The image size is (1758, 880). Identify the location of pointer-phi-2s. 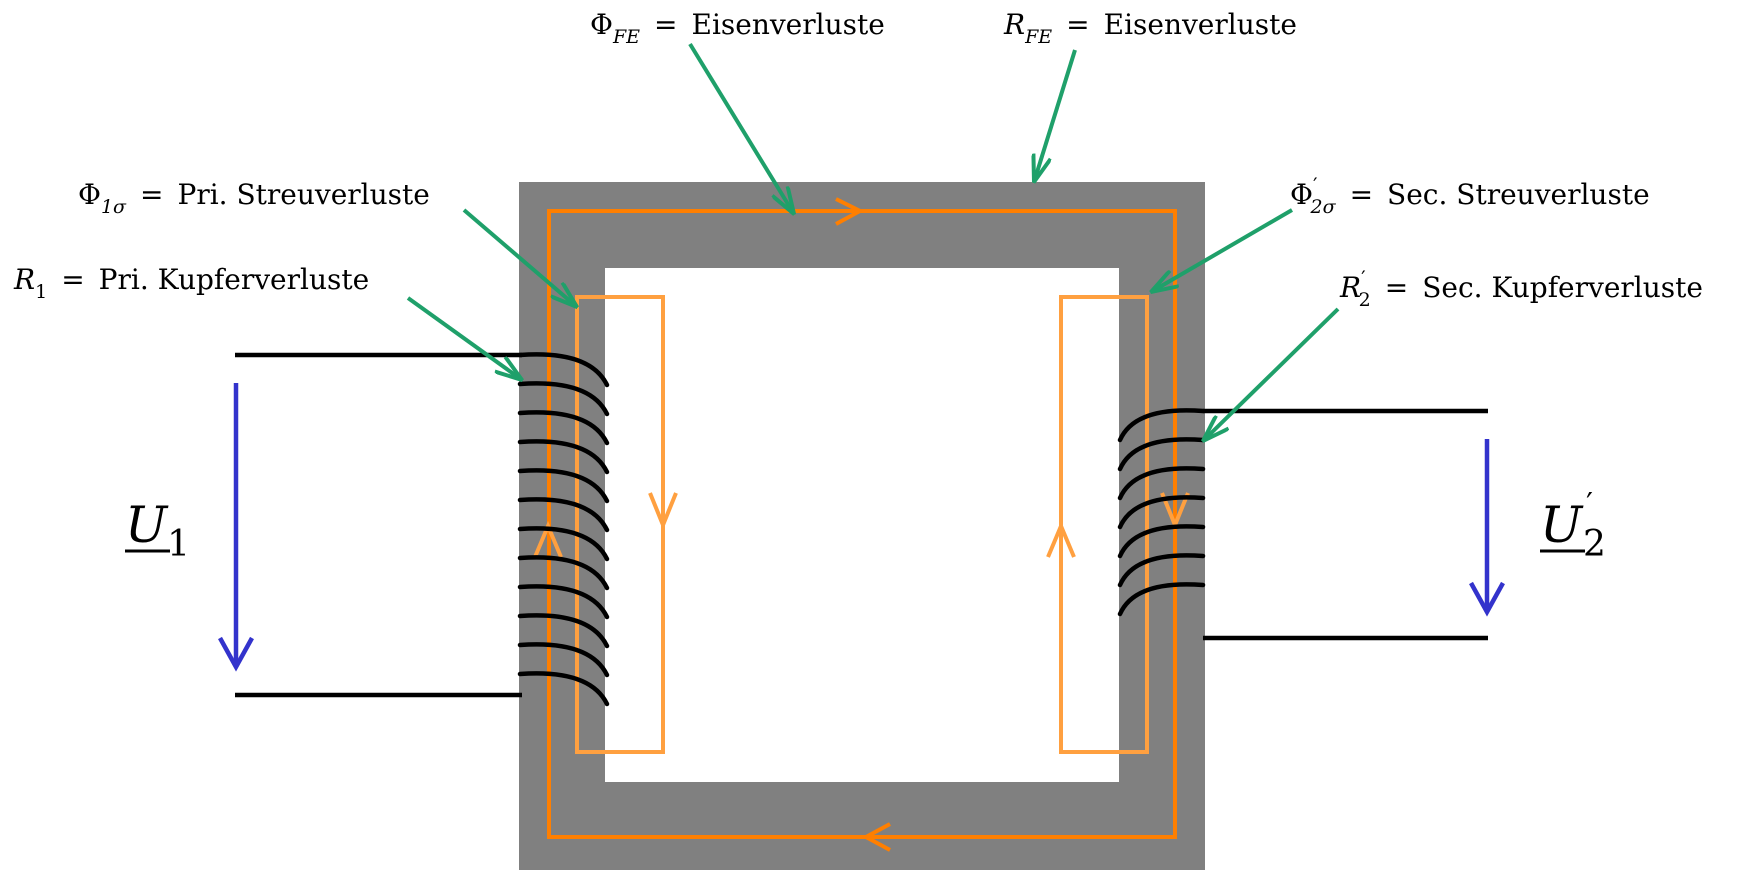
(1222, 250).